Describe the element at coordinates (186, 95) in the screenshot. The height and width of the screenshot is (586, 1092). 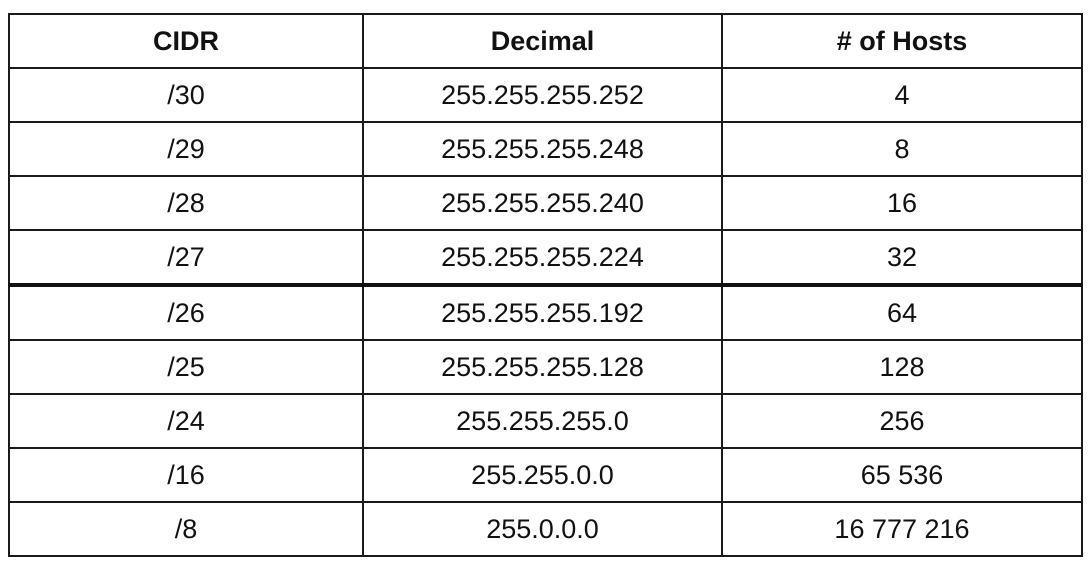
I see `cell-cidr: /30` at that location.